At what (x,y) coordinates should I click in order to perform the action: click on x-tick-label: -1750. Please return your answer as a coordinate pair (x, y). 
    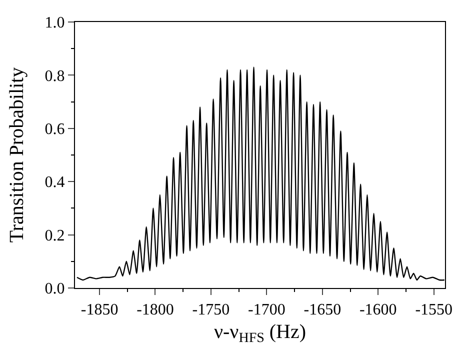
    Looking at the image, I should click on (211, 309).